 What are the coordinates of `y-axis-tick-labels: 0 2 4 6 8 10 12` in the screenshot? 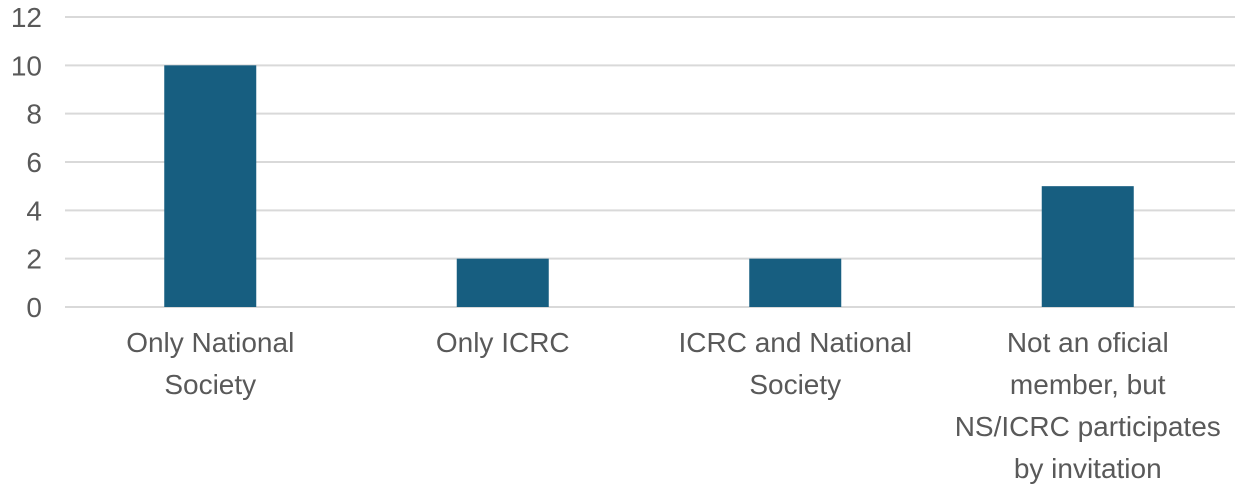 It's located at (26, 162).